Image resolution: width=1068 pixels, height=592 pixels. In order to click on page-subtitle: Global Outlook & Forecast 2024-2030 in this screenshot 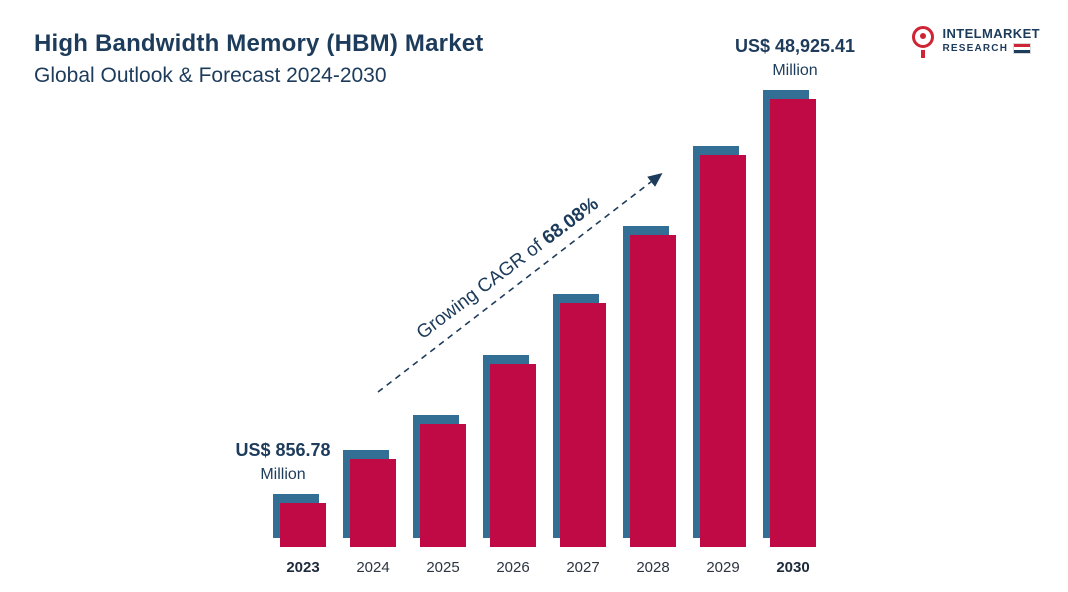, I will do `click(210, 75)`.